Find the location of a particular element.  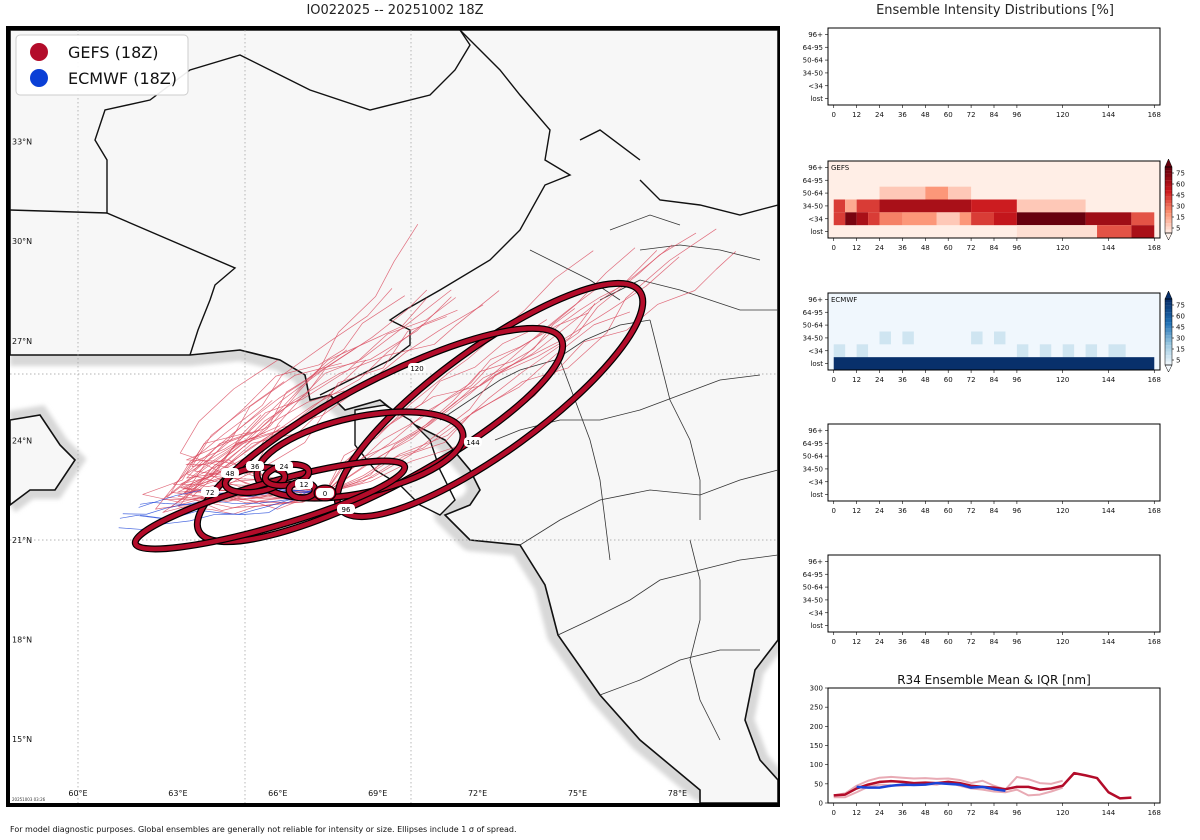

page-title: IO022025 -- 20251002 18Z is located at coordinates (395, 10).